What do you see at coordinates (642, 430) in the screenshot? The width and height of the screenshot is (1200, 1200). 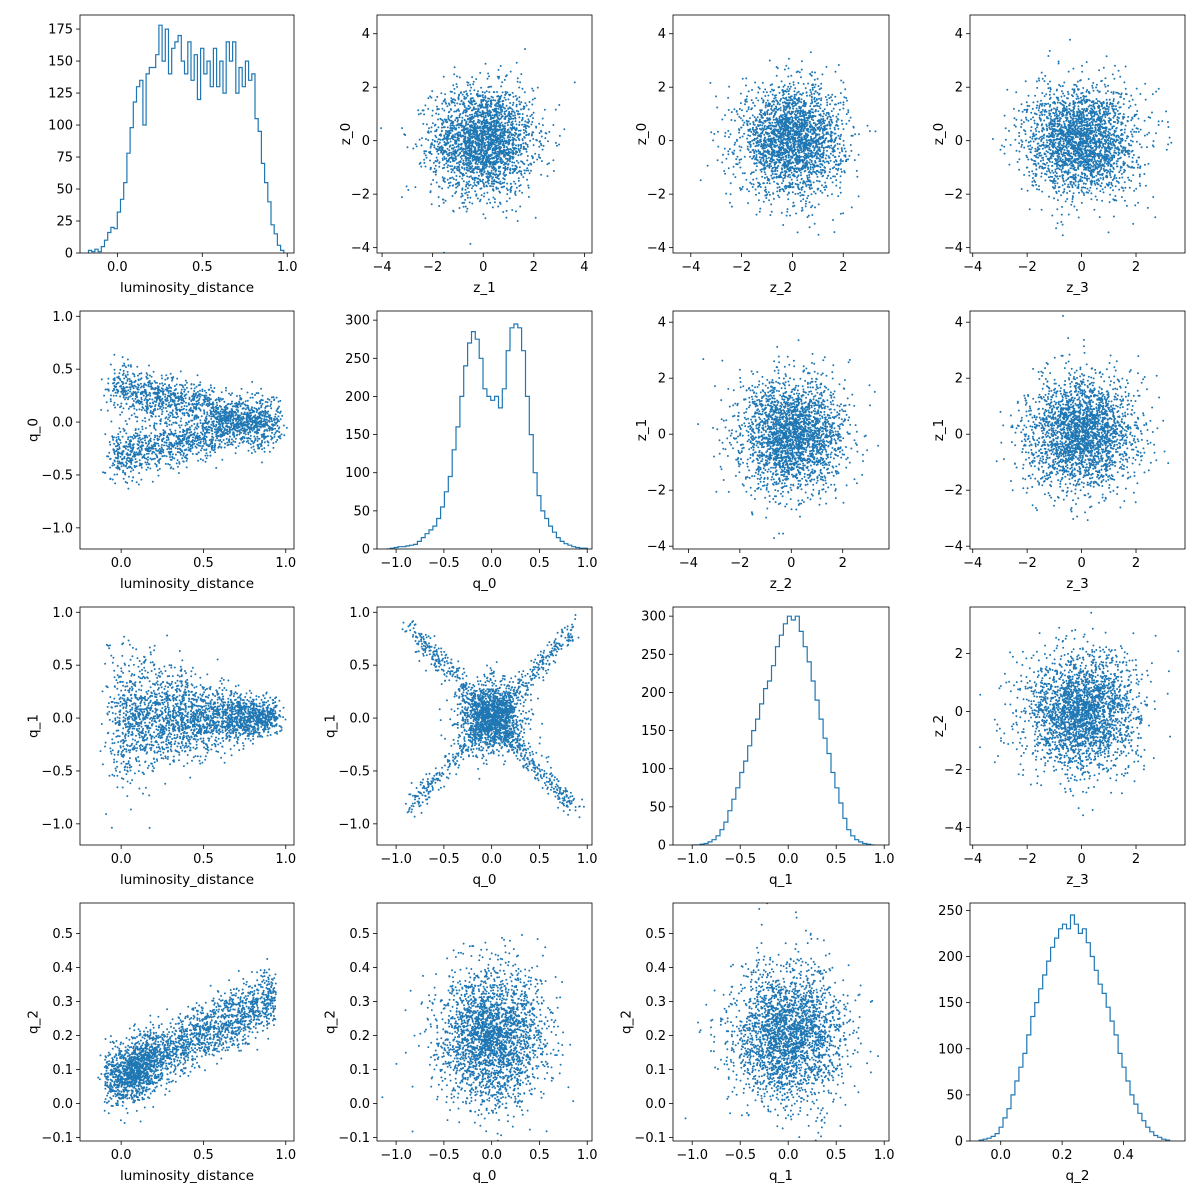 I see `y-axis-label: z_1` at bounding box center [642, 430].